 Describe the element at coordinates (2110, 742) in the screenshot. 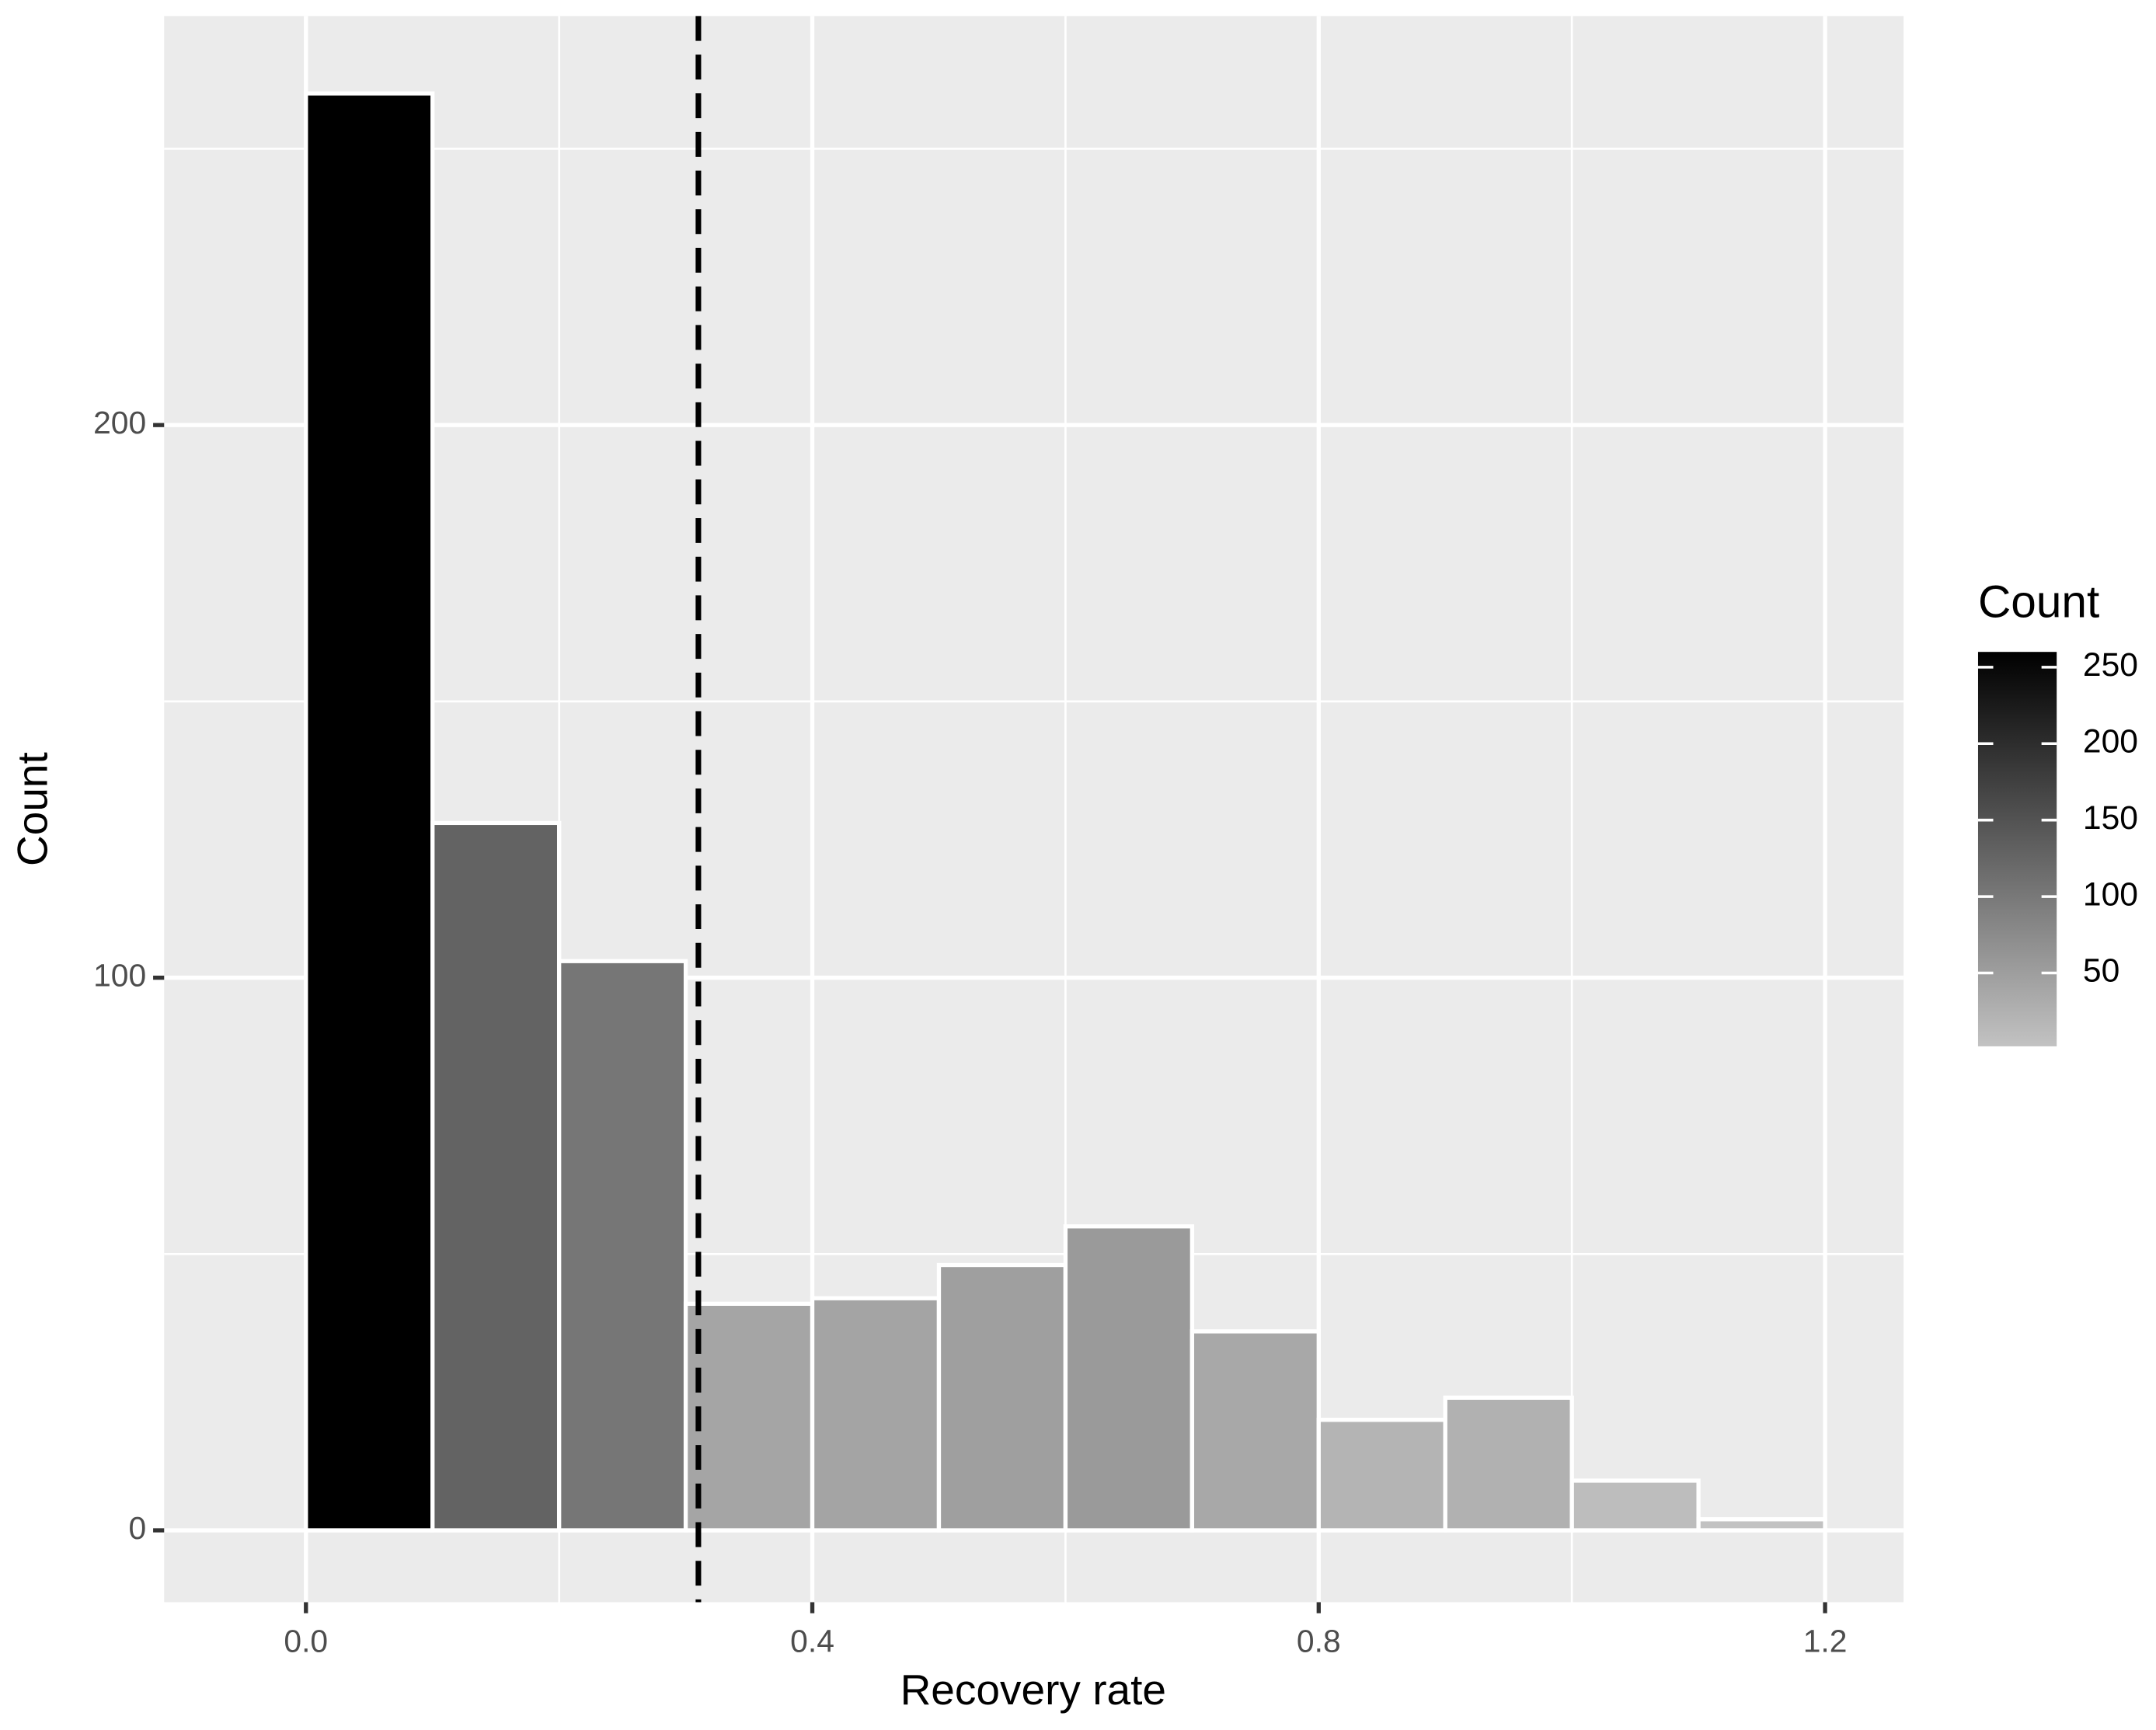

I see `legend-label: 200` at that location.